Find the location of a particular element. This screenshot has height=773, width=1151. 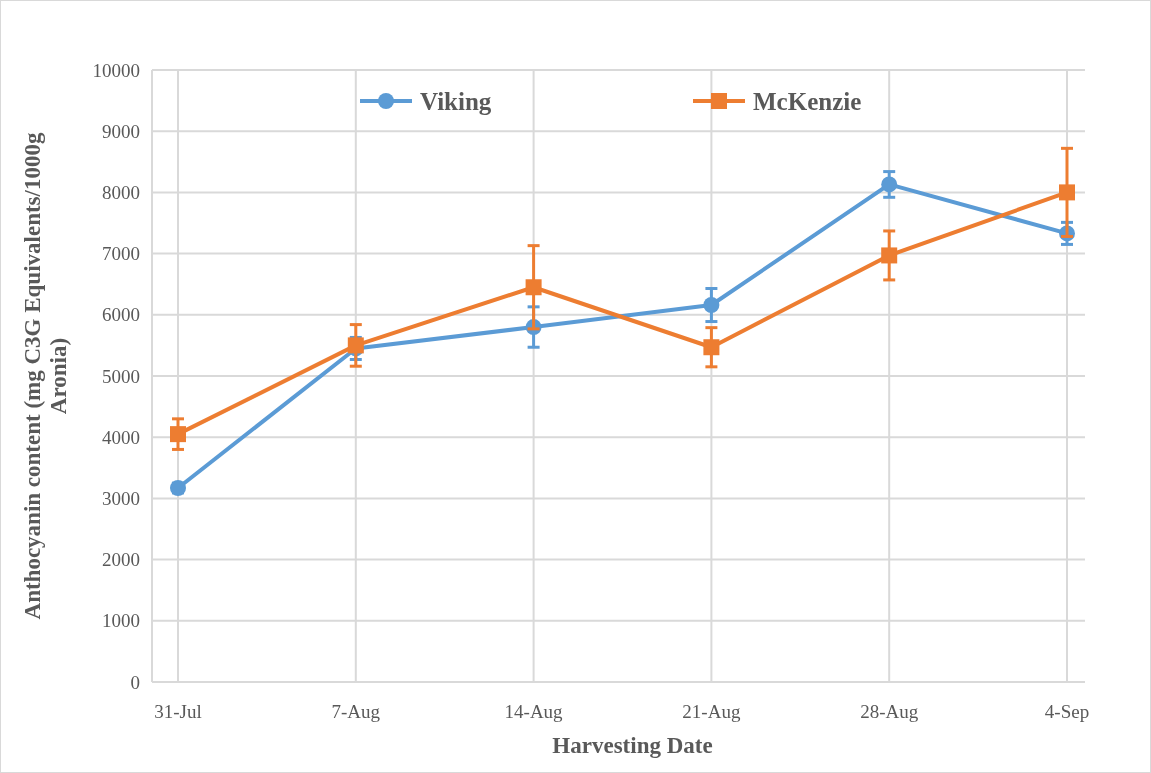

y-tick-label: 9000 is located at coordinates (121, 131).